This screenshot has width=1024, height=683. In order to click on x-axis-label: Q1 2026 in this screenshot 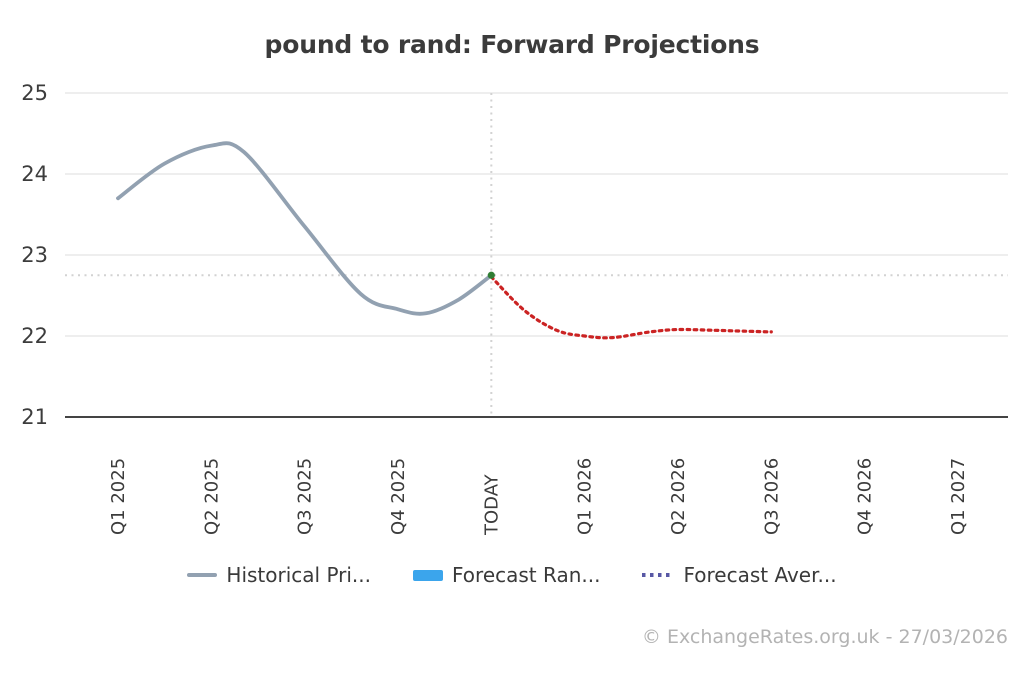, I will do `click(585, 496)`.